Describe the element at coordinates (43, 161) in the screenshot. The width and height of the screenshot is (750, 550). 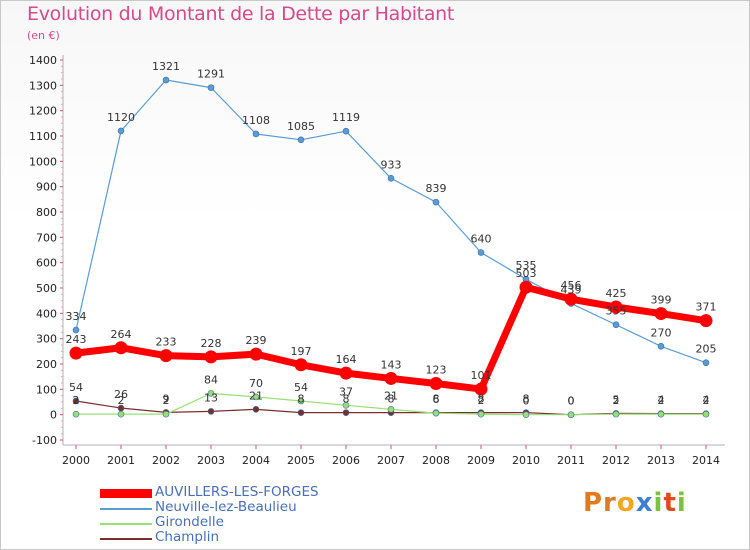
I see `y-tick-label: 1000` at that location.